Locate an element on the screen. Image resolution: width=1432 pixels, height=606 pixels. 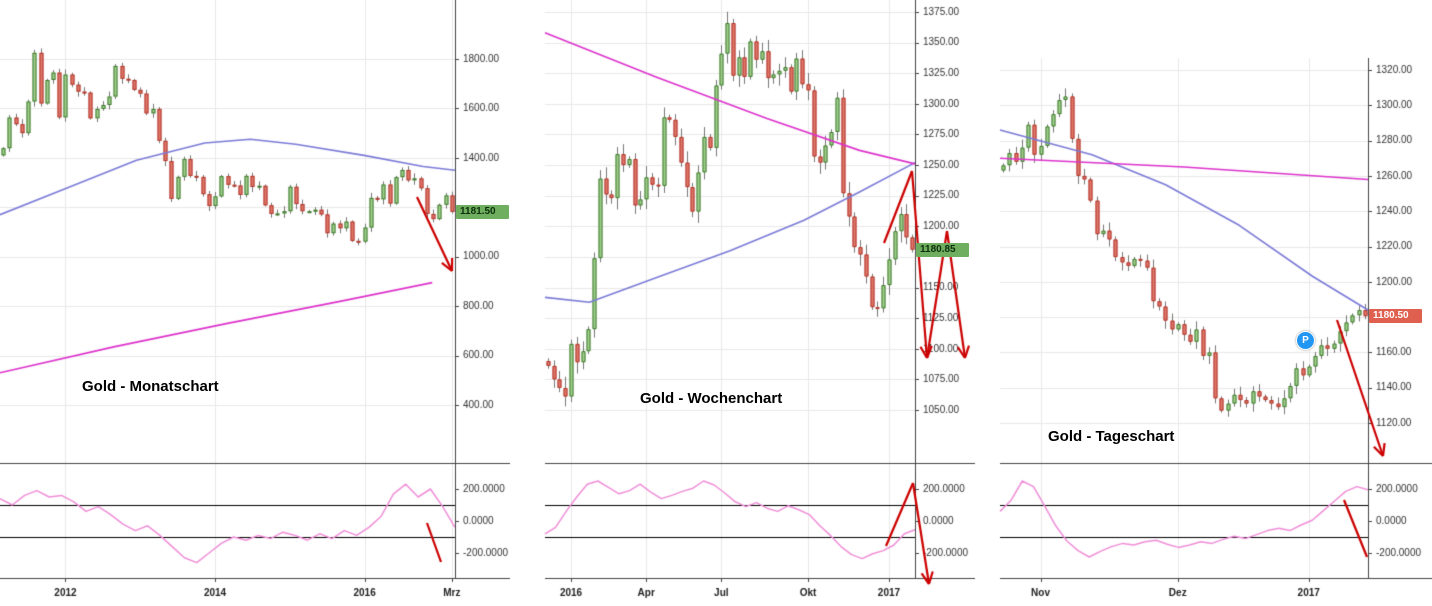
price-tag-daily: 1180.50 is located at coordinates (1395, 316).